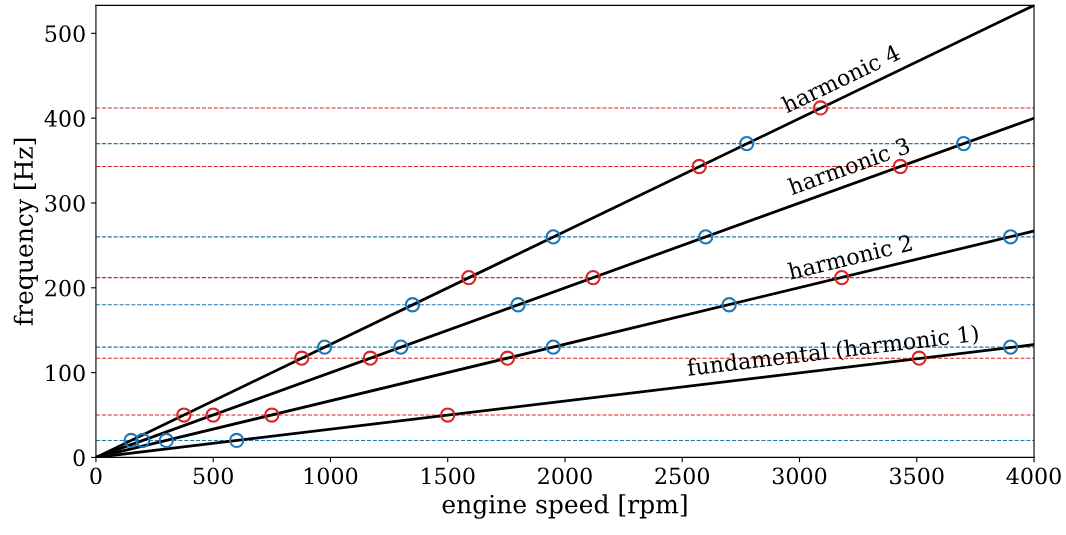  I want to click on x-tick-label: 0, so click(96, 476).